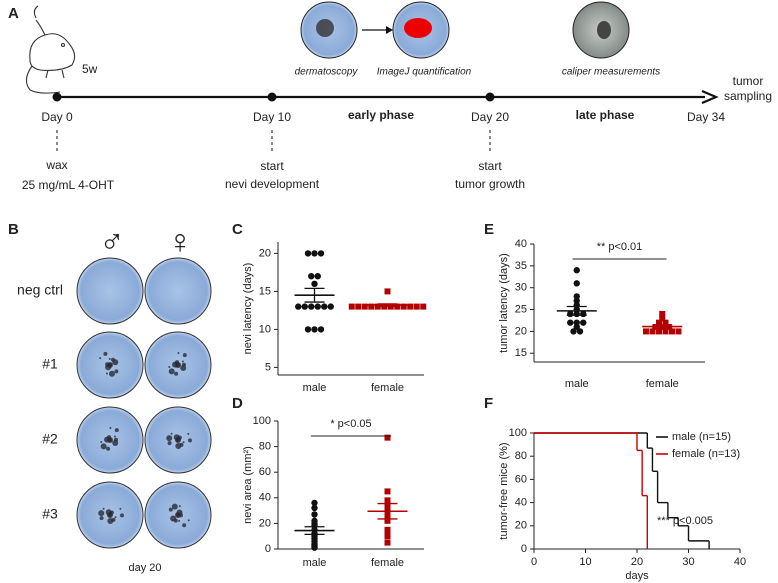  I want to click on x-tick-label: 30, so click(688, 562).